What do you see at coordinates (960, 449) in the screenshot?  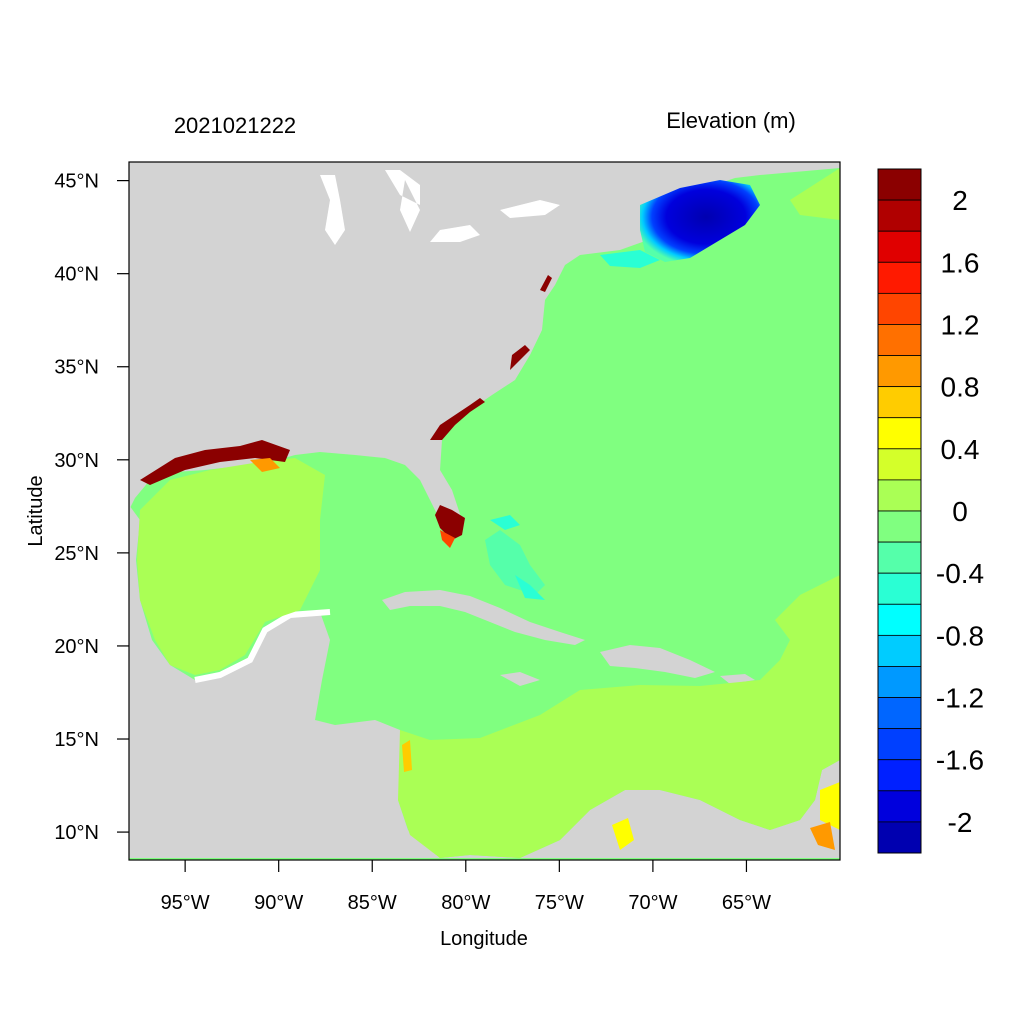 I see `colorbar-label: 0.4` at bounding box center [960, 449].